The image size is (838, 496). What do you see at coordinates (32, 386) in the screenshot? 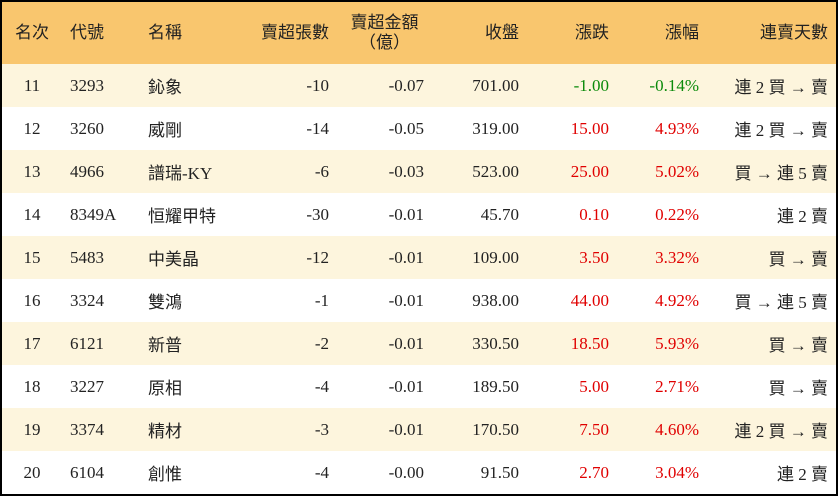
I see `cell: 18` at bounding box center [32, 386].